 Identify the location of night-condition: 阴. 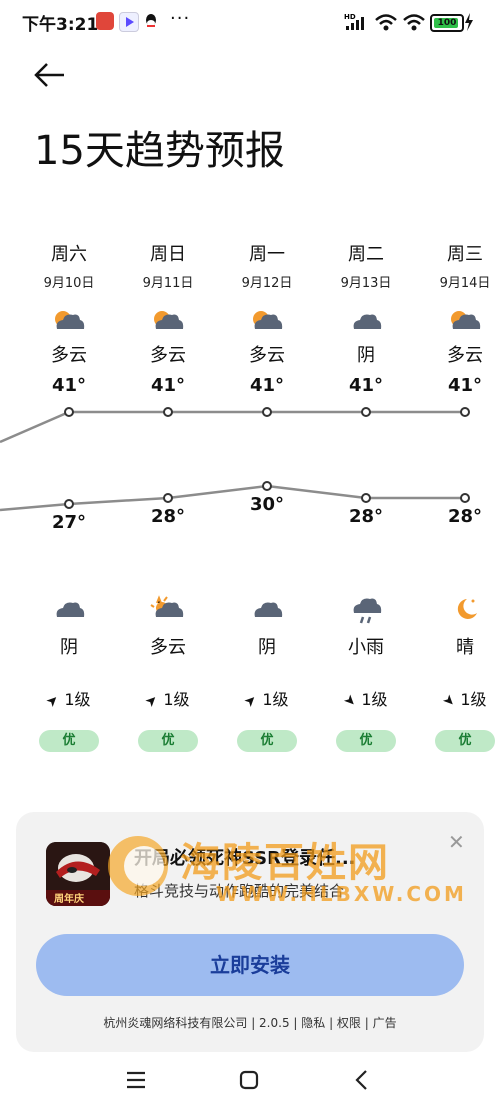
(69, 647).